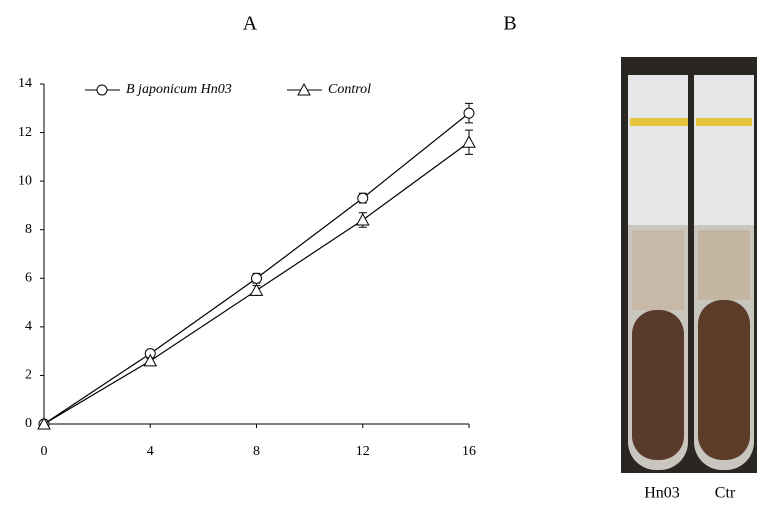 Image resolution: width=759 pixels, height=510 pixels. What do you see at coordinates (250, 24) in the screenshot?
I see `panel-label: A` at bounding box center [250, 24].